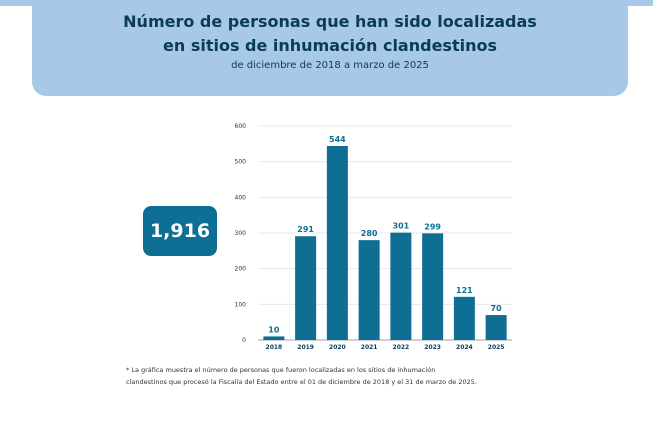  I want to click on y-tick-label: 200, so click(241, 269).